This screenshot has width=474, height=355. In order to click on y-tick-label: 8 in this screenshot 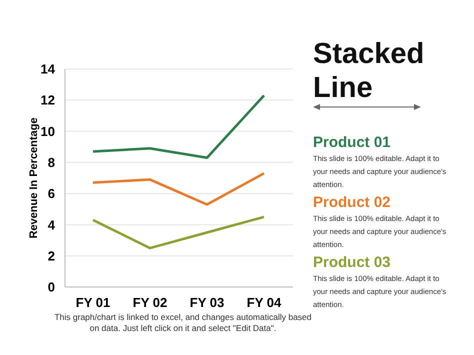, I will do `click(51, 162)`.